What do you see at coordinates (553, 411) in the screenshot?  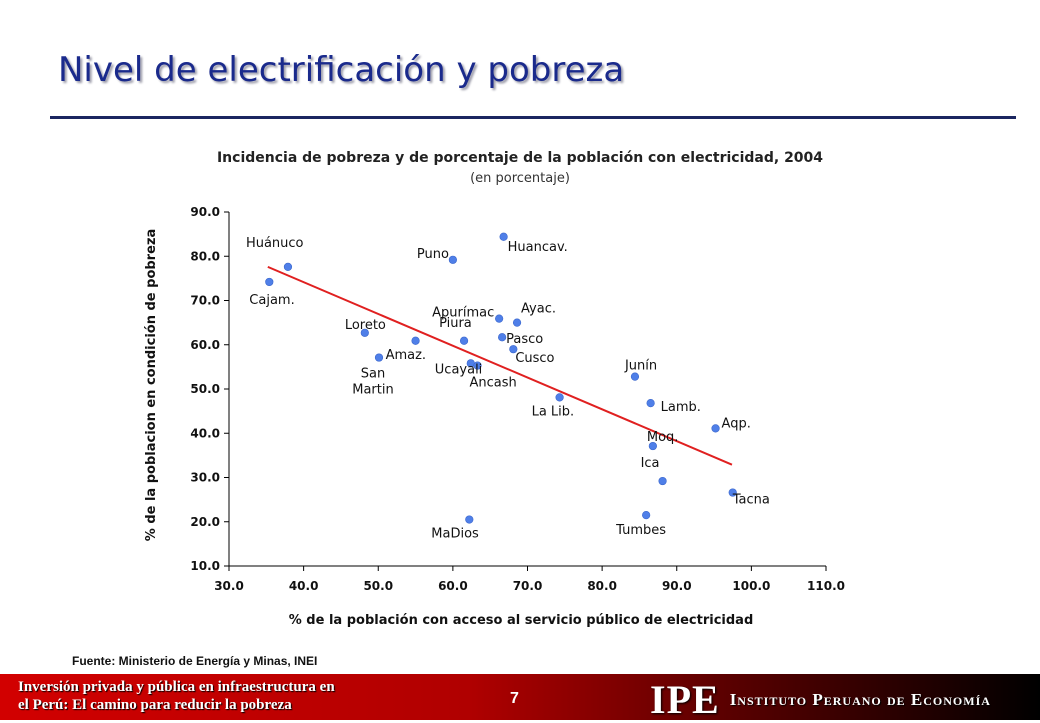 I see `point-label: La Lib.` at bounding box center [553, 411].